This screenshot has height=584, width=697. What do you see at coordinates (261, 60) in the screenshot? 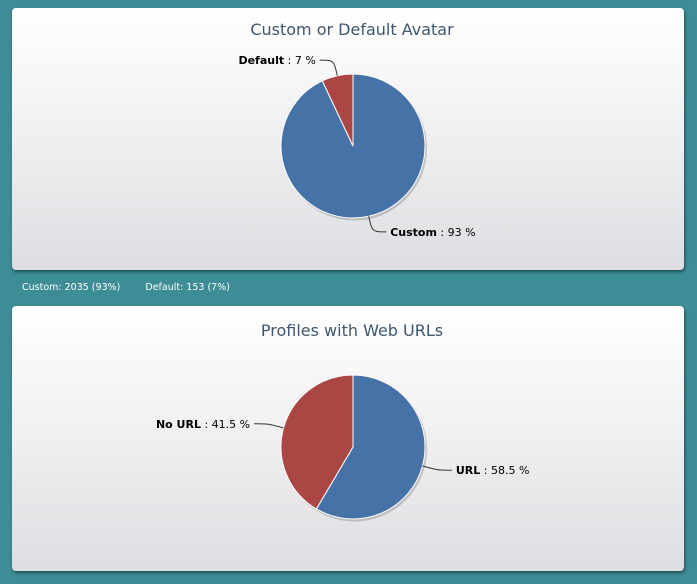
I see `slice-category: Default` at bounding box center [261, 60].